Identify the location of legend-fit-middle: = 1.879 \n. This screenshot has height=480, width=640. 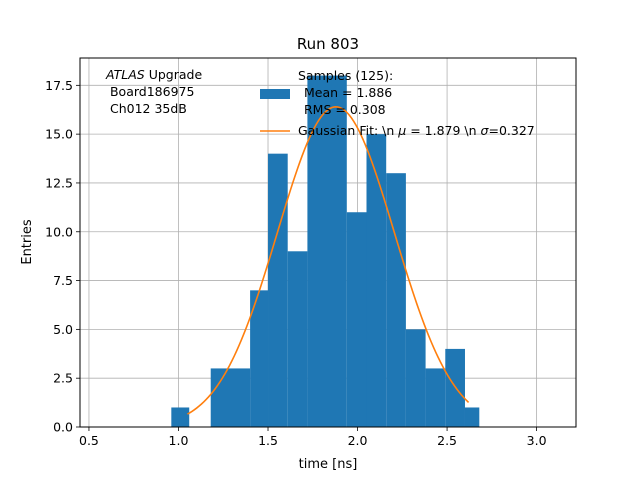
(443, 130).